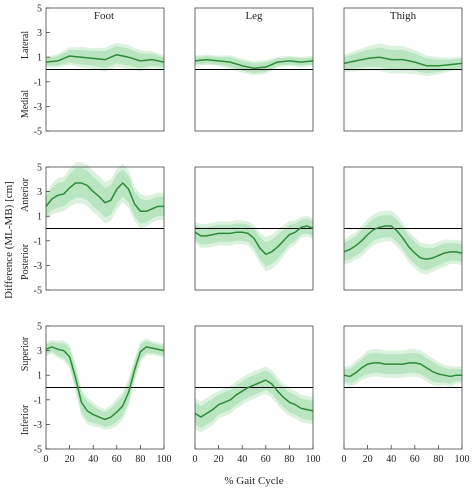 The image size is (474, 490). What do you see at coordinates (25, 45) in the screenshot?
I see `row-label-lateral: Lateral` at bounding box center [25, 45].